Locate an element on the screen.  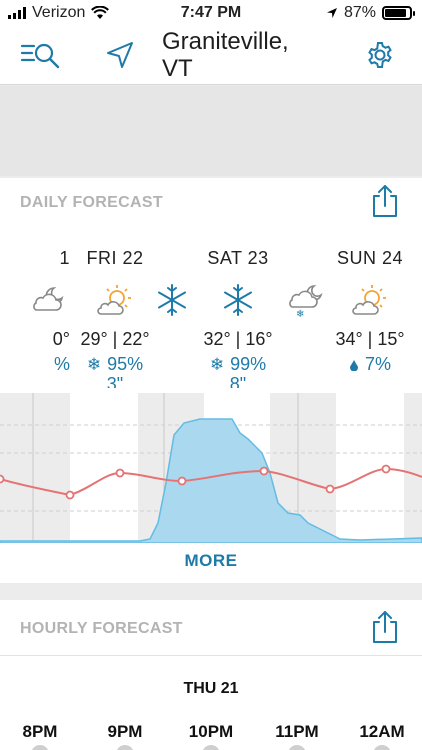
battery-percent: 87% is located at coordinates (359, 12).